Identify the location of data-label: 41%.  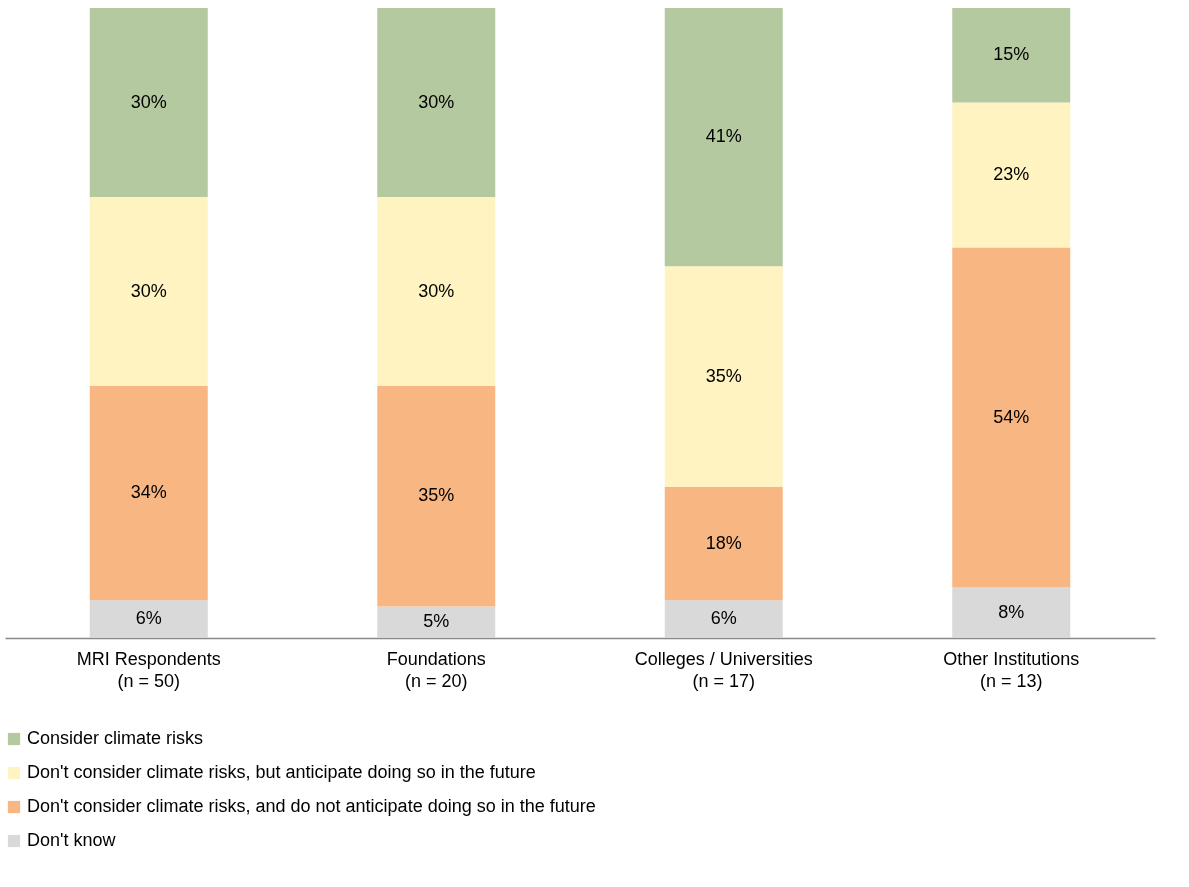
(723, 136).